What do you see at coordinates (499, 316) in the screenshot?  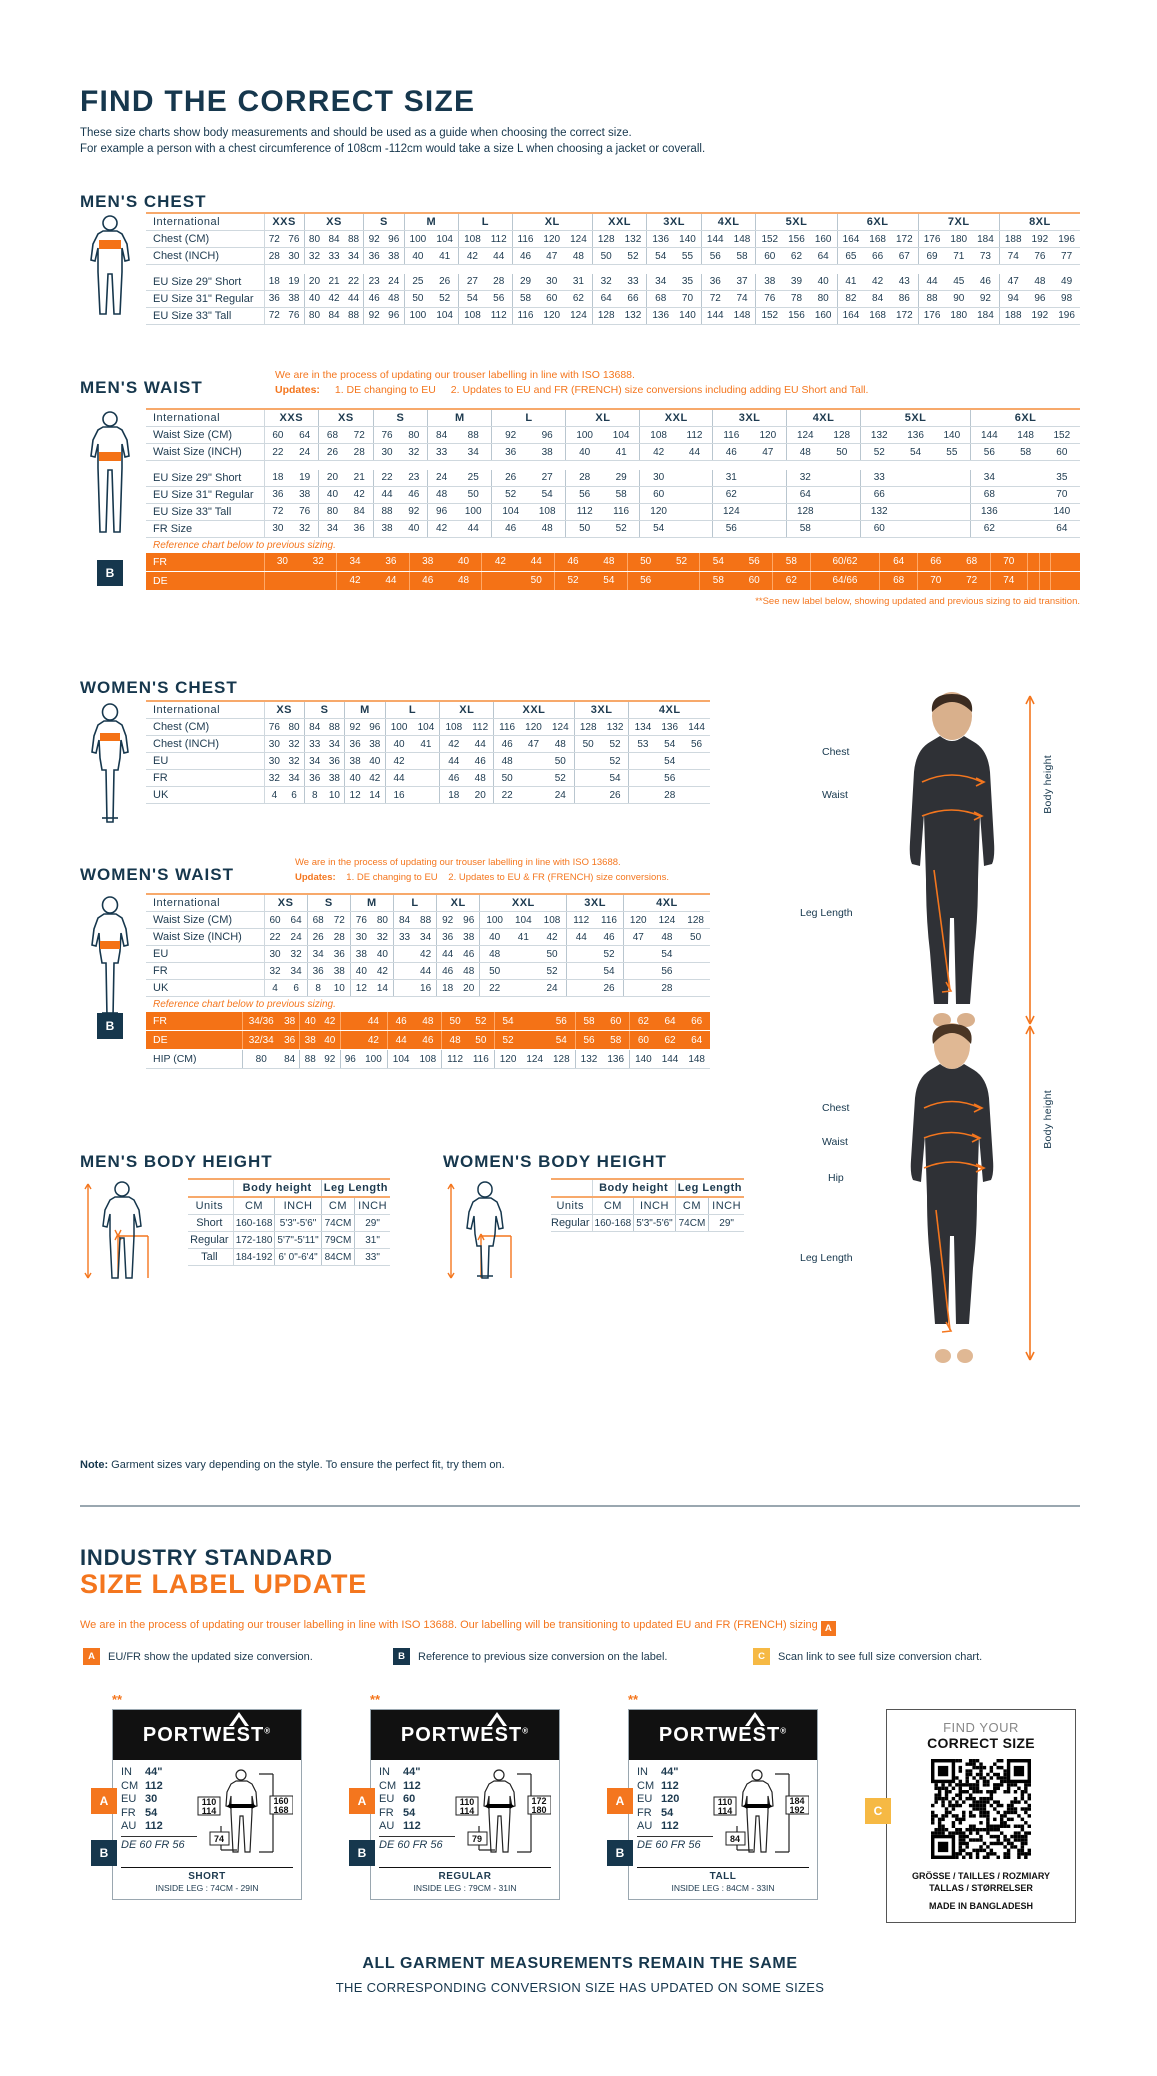 I see `cell: 112` at bounding box center [499, 316].